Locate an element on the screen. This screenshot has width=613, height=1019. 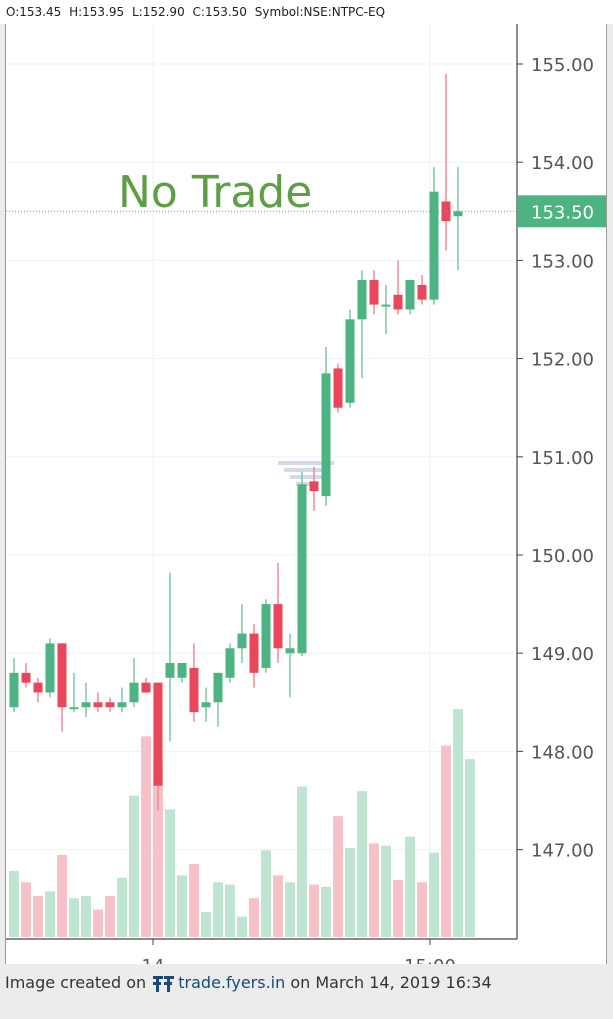
low-value: L:152.90 is located at coordinates (158, 12).